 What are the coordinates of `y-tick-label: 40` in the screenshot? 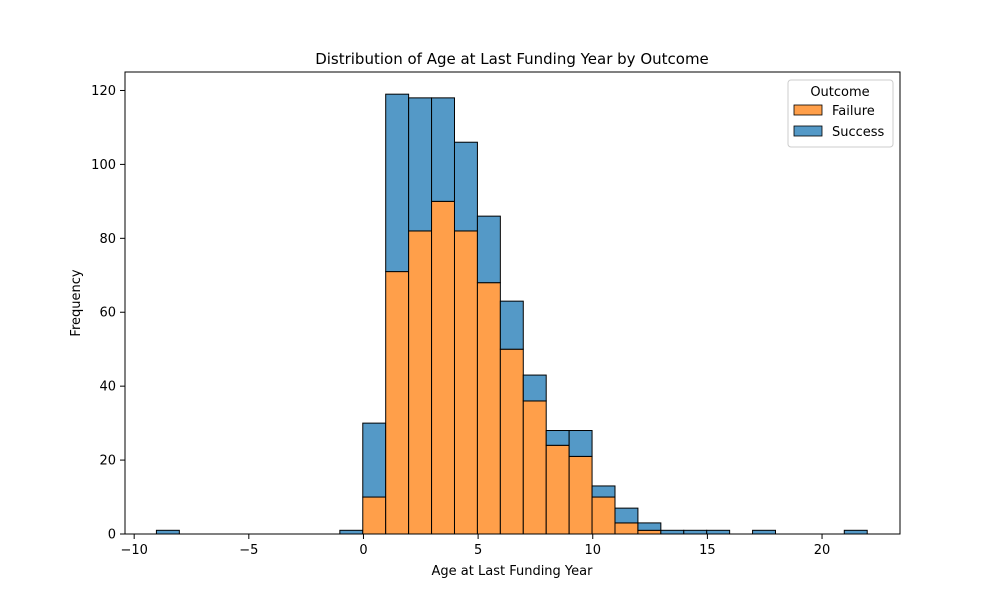 It's located at (107, 387).